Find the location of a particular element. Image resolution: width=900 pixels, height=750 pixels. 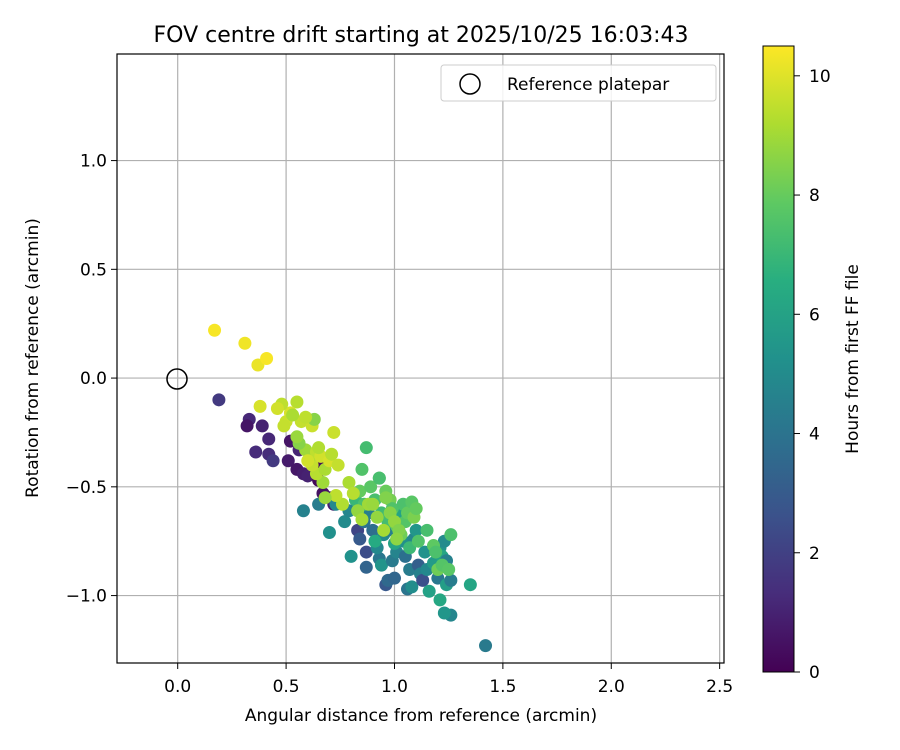

colorbar-tick-label: 2 is located at coordinates (814, 554).